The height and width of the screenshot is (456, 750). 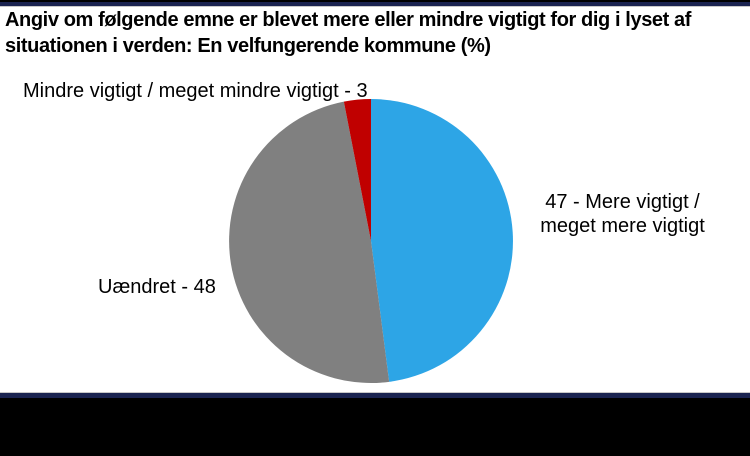 What do you see at coordinates (375, 392) in the screenshot?
I see `bottom-divider-line` at bounding box center [375, 392].